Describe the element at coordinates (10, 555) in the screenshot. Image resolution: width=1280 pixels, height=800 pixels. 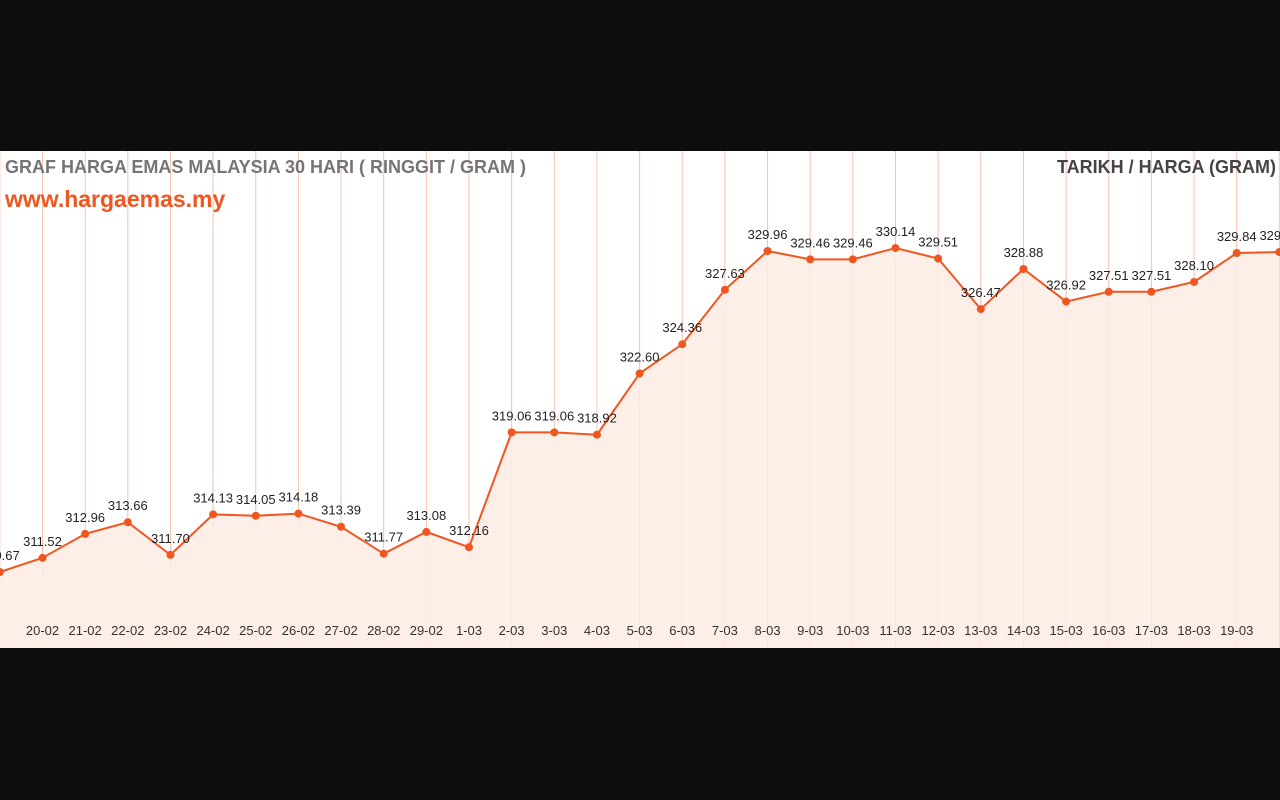
I see `data-label: 310.67` at that location.